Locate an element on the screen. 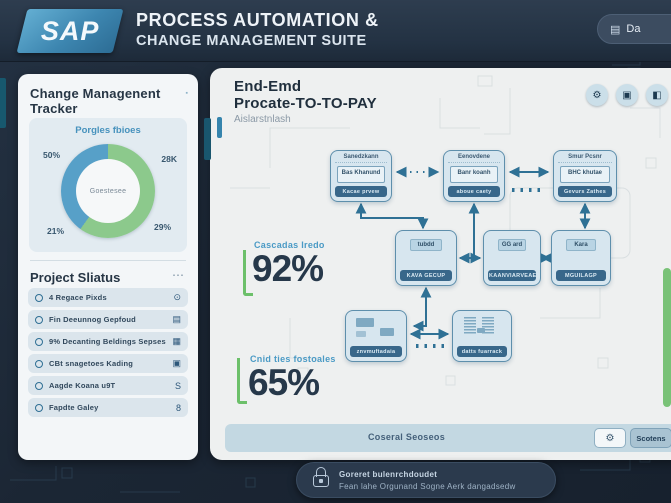 Image resolution: width=671 pixels, height=503 pixels. status-item-label: Fin Deeunnog Gepfoud is located at coordinates (92, 319).